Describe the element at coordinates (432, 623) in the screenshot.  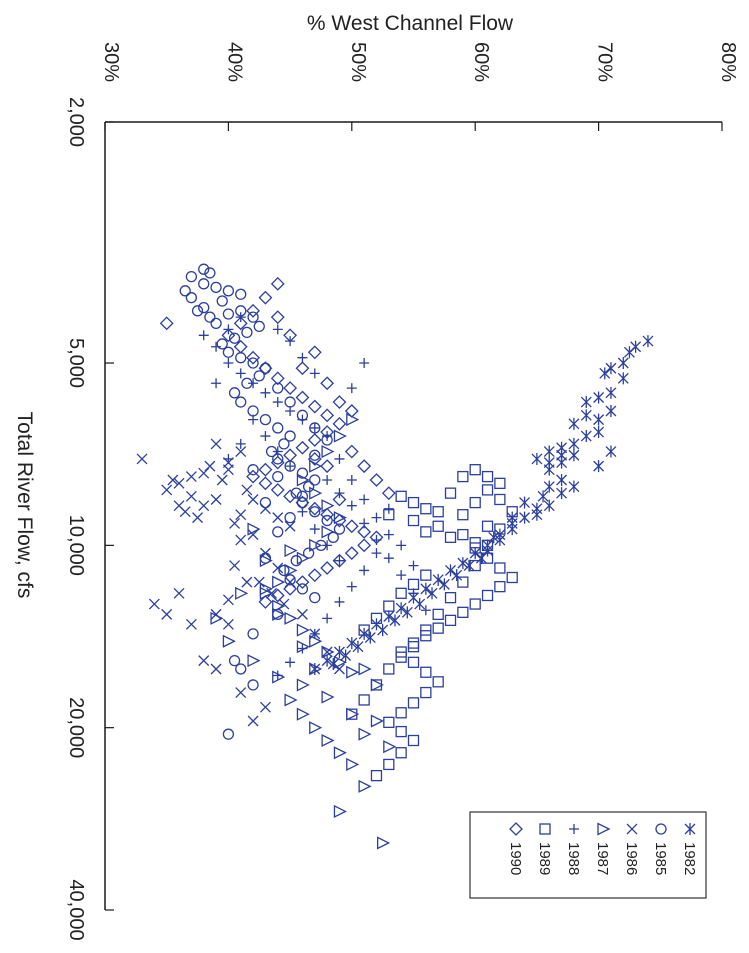
I see `series-1989` at that location.